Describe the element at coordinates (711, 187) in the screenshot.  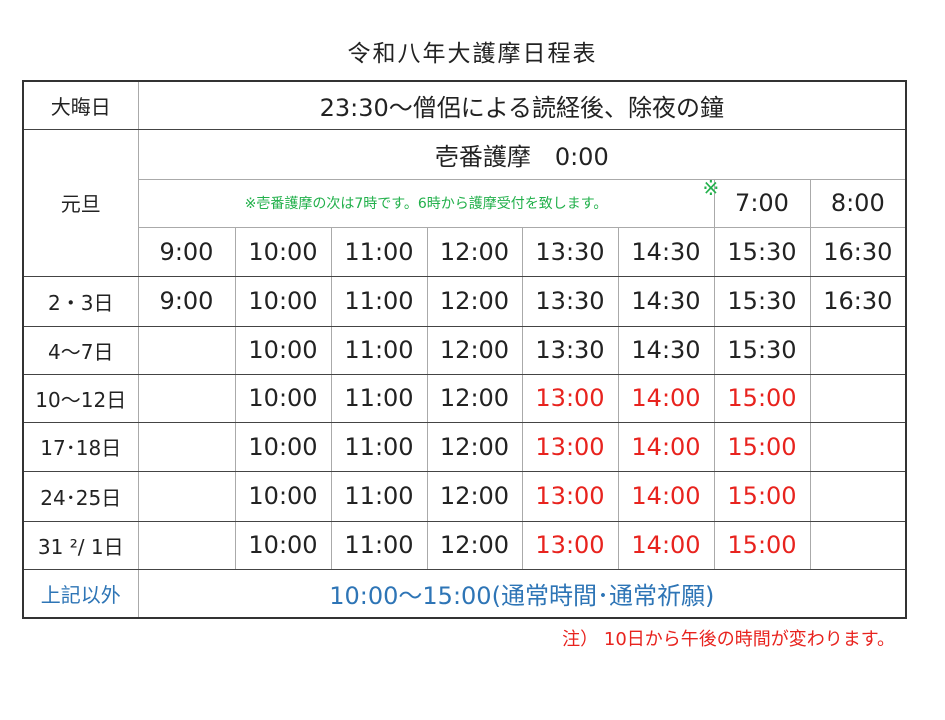
I see `note-mark: ※` at that location.